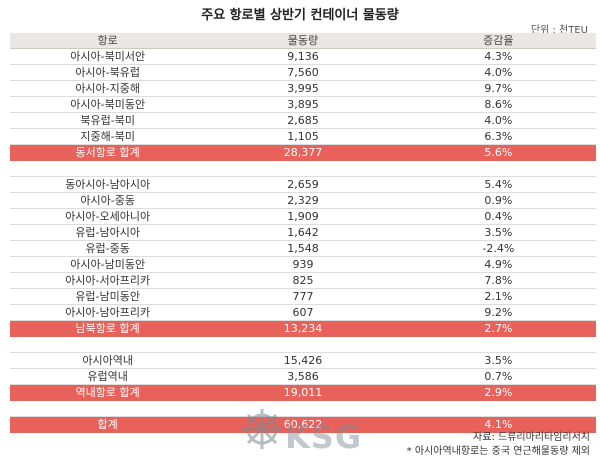  I want to click on change-cell: 7.8%, so click(498, 280).